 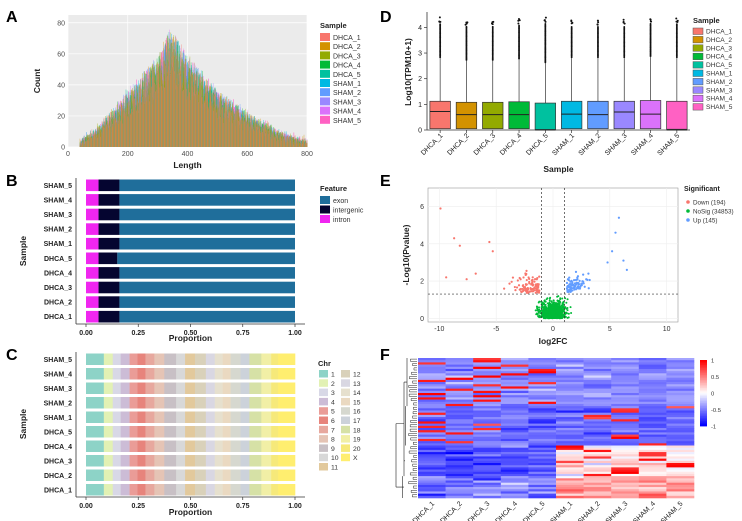 What do you see at coordinates (295, 333) in the screenshot?
I see `x-tick-label: 1.00` at bounding box center [295, 333].